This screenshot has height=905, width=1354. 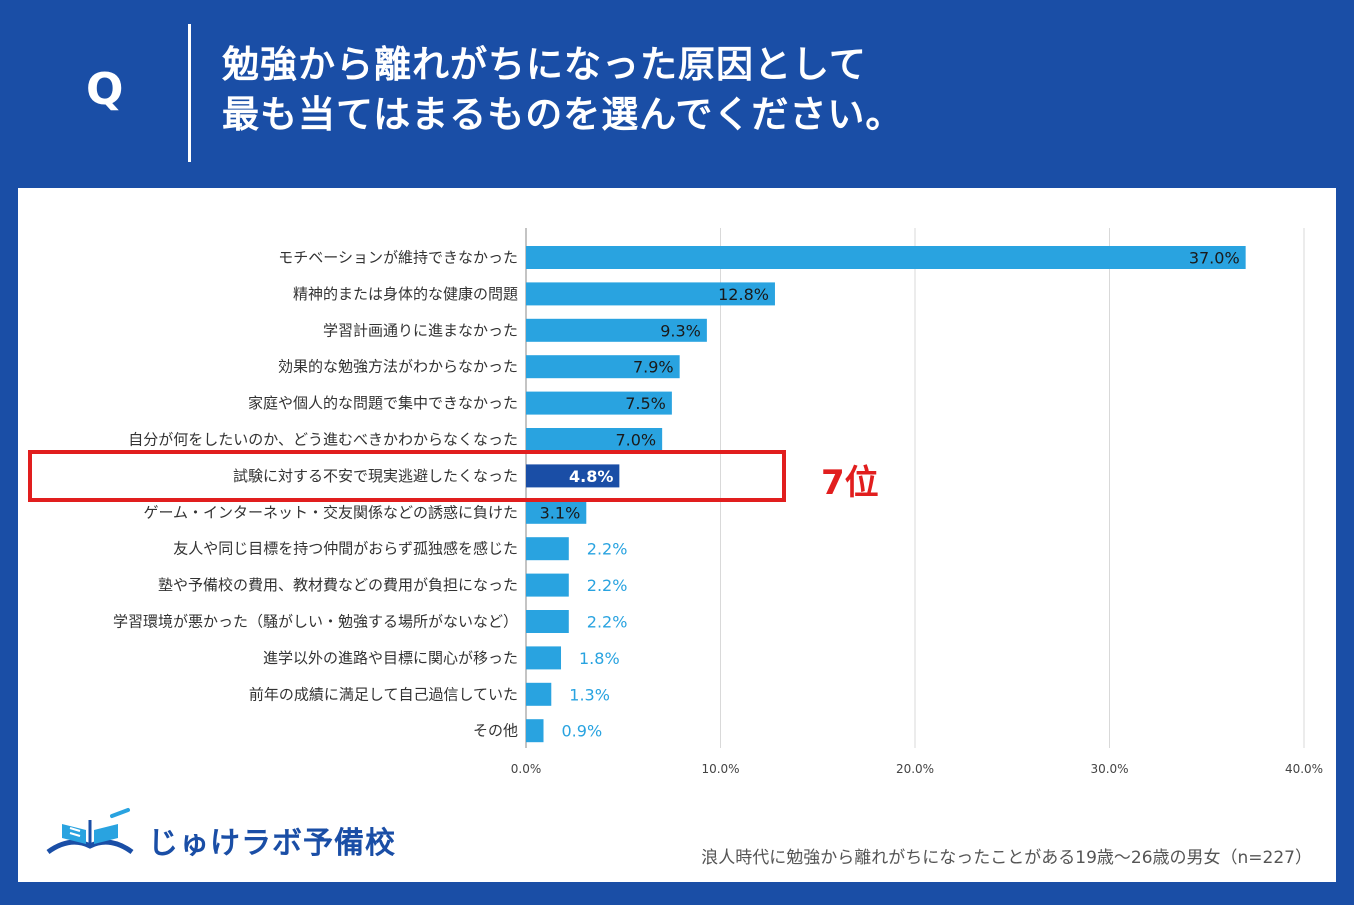 What do you see at coordinates (323, 440) in the screenshot?
I see `category-label: 自分が何をしたいのか、どう進むべきかわからなくなった` at bounding box center [323, 440].